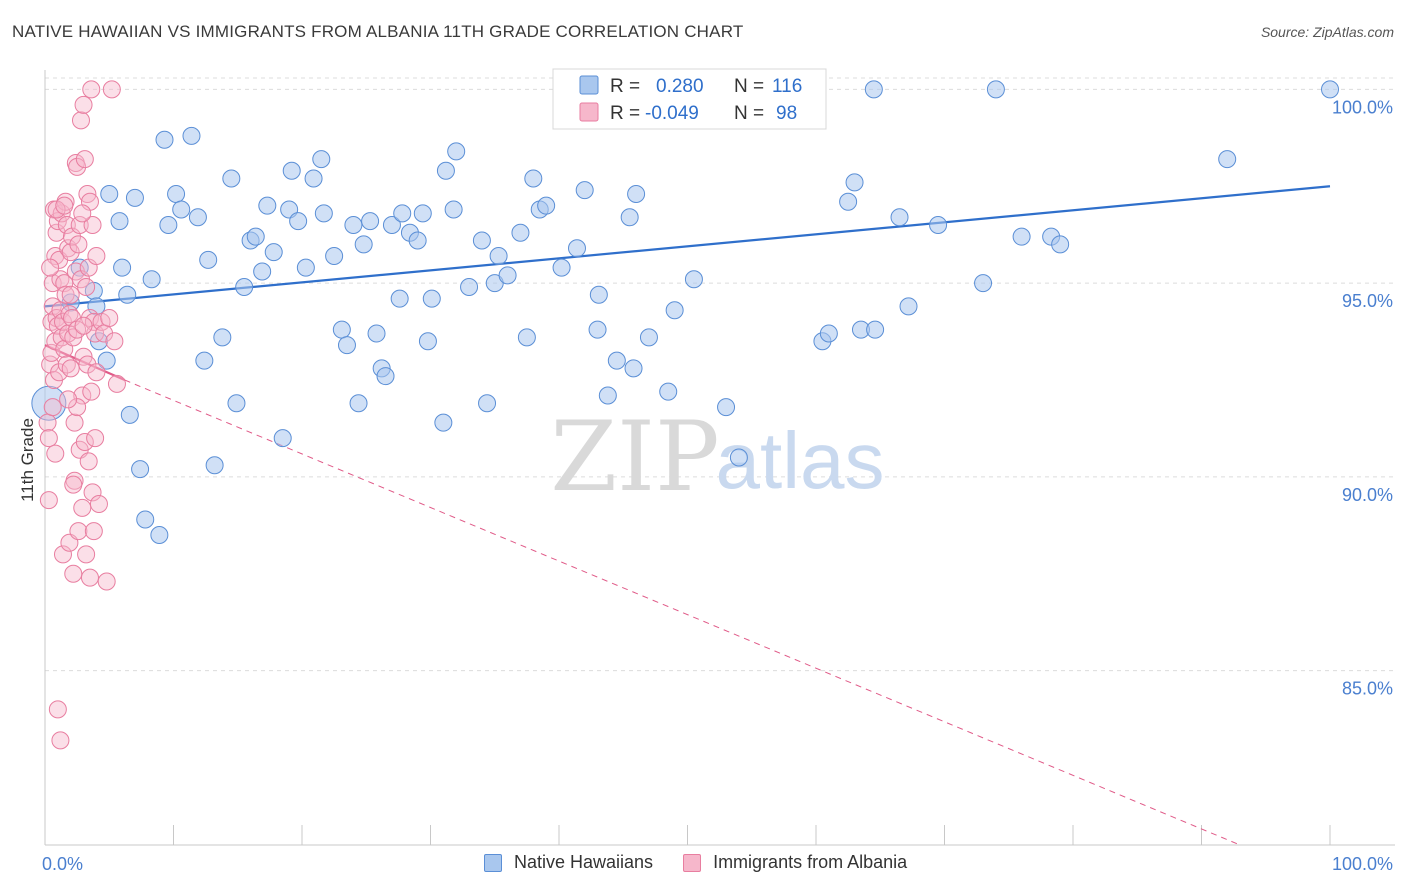 The height and width of the screenshot is (892, 1406). I want to click on legend-item-native-hawaiians: Native Hawaiians, so click(568, 862).